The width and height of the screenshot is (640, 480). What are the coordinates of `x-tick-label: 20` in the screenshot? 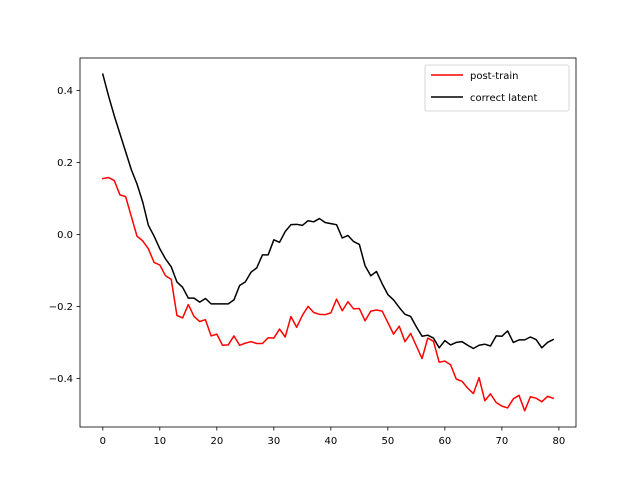 It's located at (216, 441).